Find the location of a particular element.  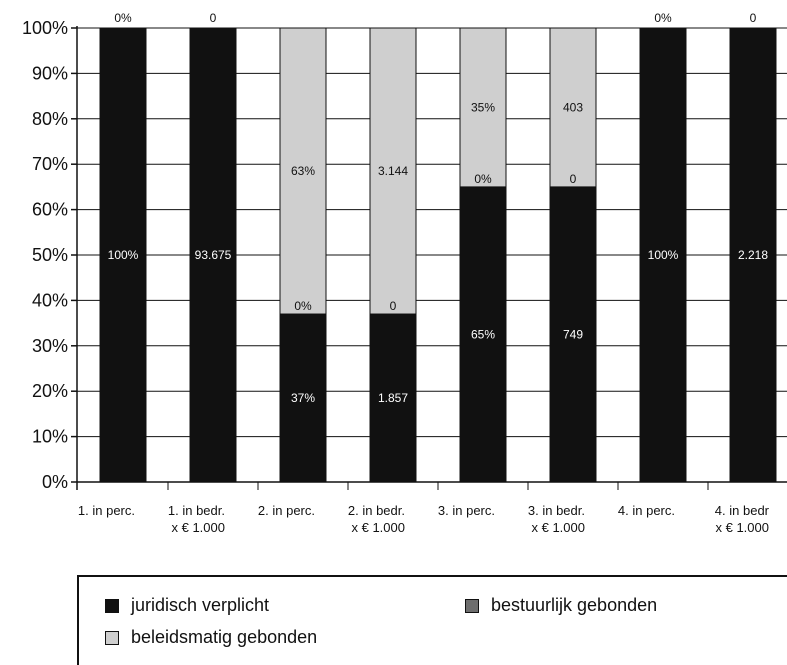

y-tick-label: 50% is located at coordinates (50, 255).